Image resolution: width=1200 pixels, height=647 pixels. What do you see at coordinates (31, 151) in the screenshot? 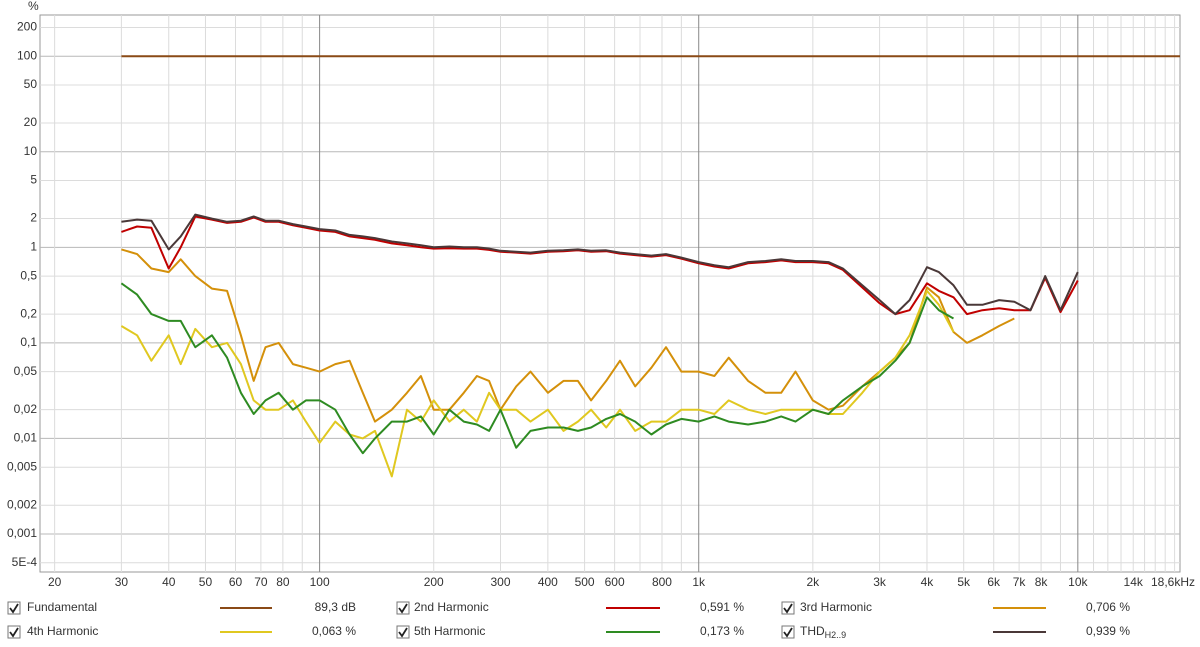
I see `y-tick-label: 10` at bounding box center [31, 151].